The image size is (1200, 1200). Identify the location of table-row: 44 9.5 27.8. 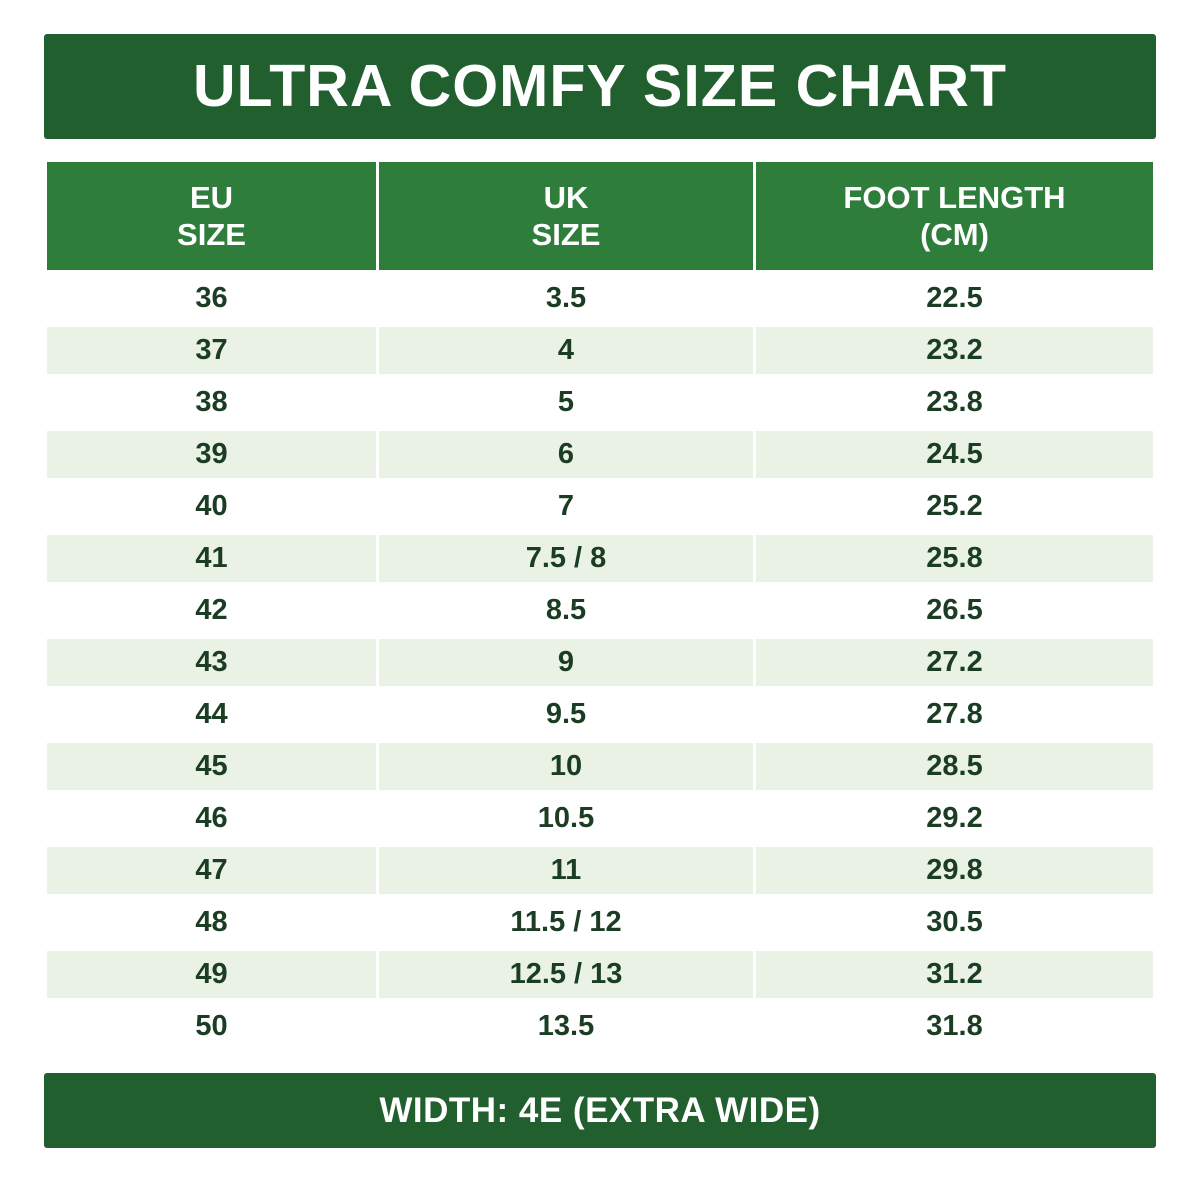
(600, 714).